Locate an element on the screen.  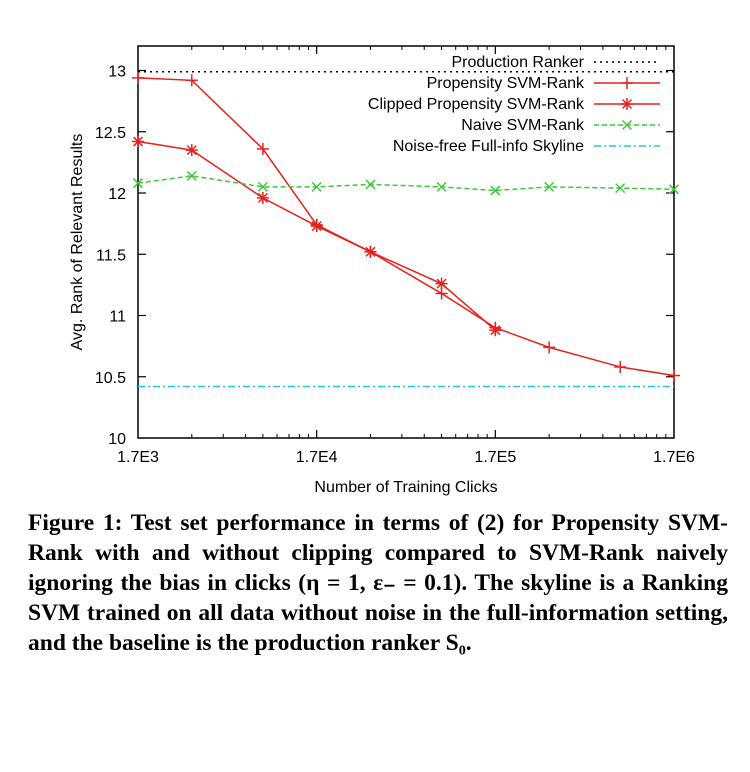
y-axis-title: Avg. Rank of Relevant Results is located at coordinates (77, 242).